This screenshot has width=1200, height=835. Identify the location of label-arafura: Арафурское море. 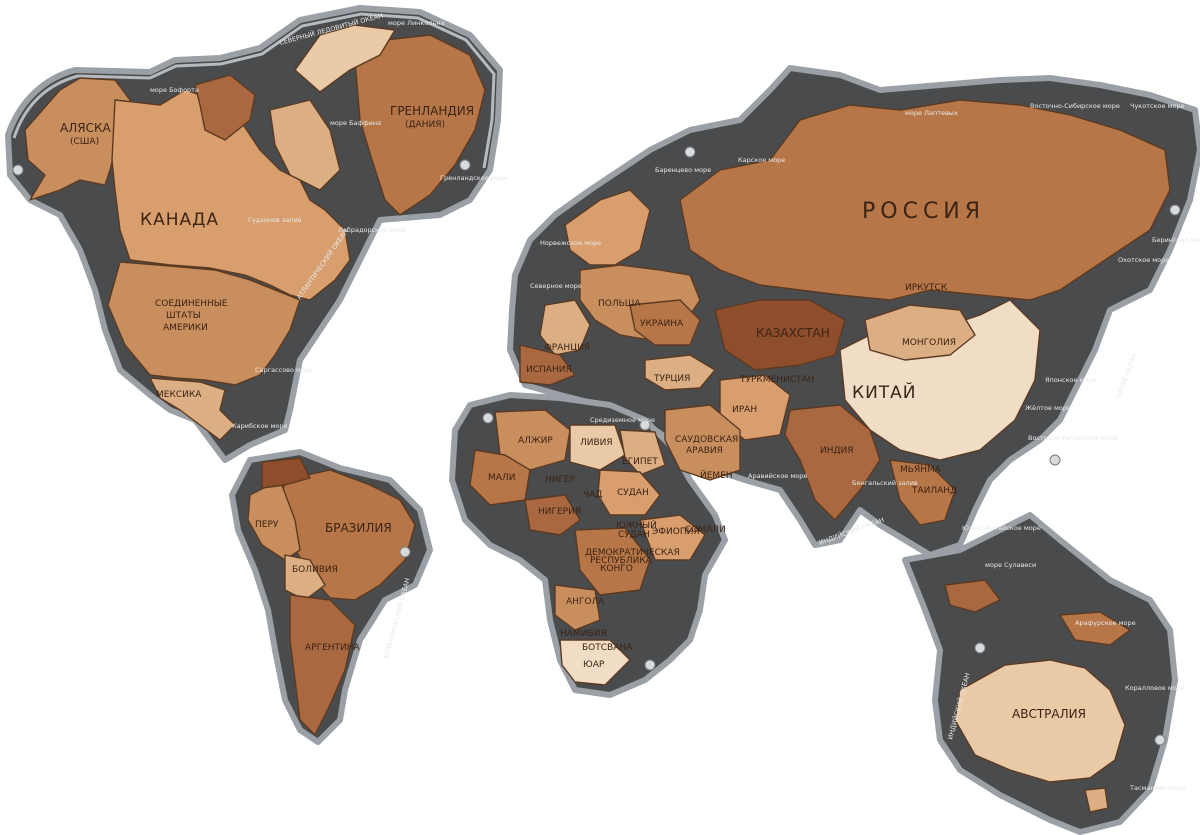
(1105, 623).